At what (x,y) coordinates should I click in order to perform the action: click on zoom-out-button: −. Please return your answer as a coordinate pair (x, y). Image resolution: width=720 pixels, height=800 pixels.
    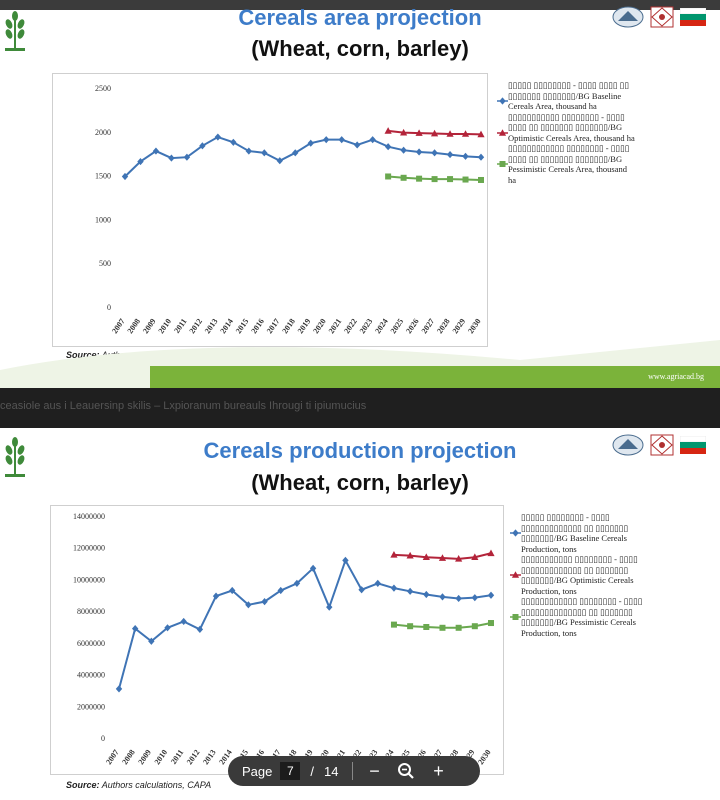
    Looking at the image, I should click on (374, 770).